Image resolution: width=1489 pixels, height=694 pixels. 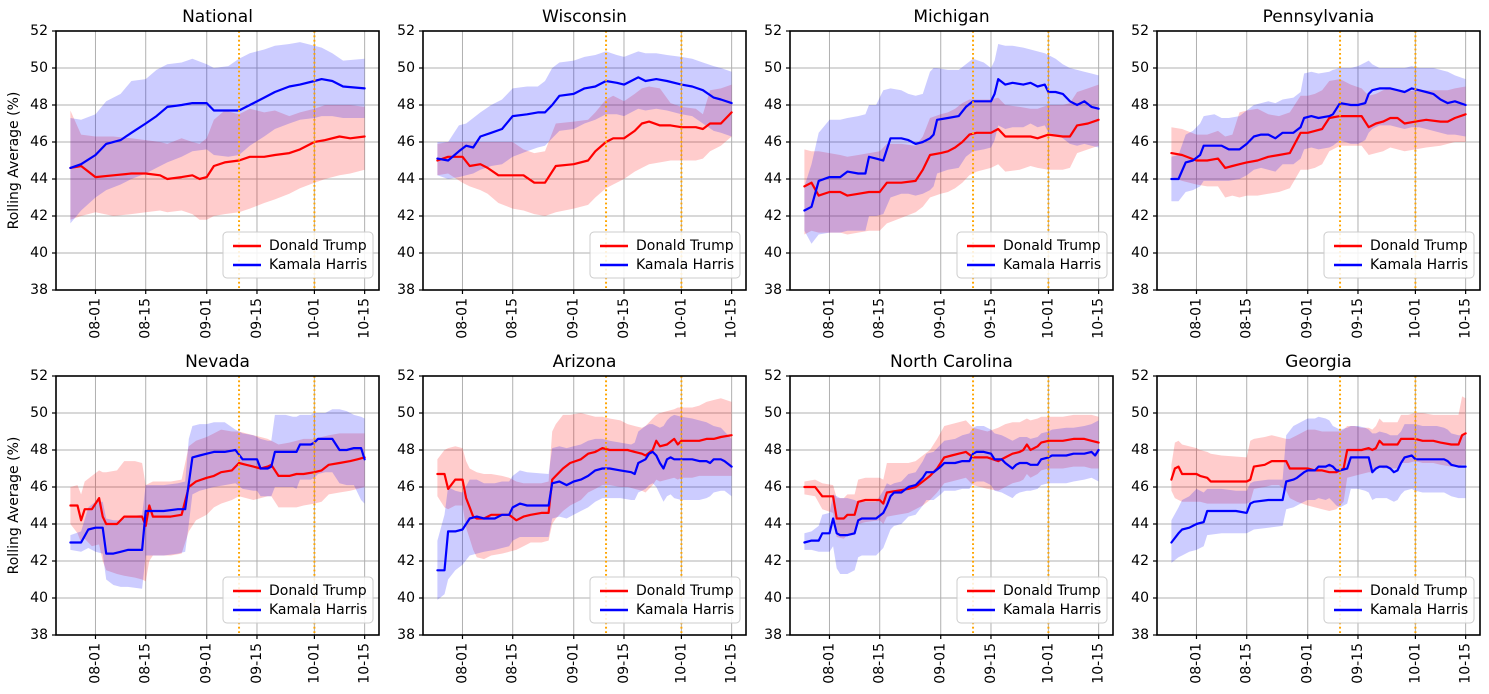 What do you see at coordinates (585, 362) in the screenshot?
I see `subplot-title: Arizona` at bounding box center [585, 362].